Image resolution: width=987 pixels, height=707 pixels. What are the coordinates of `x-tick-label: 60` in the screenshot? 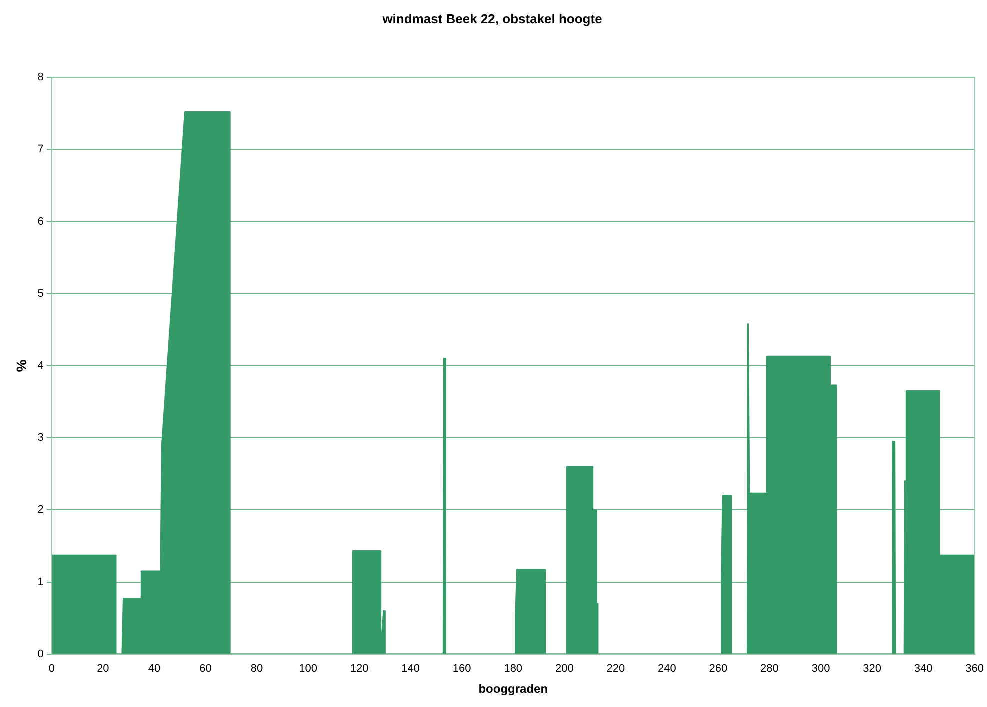 It's located at (206, 669).